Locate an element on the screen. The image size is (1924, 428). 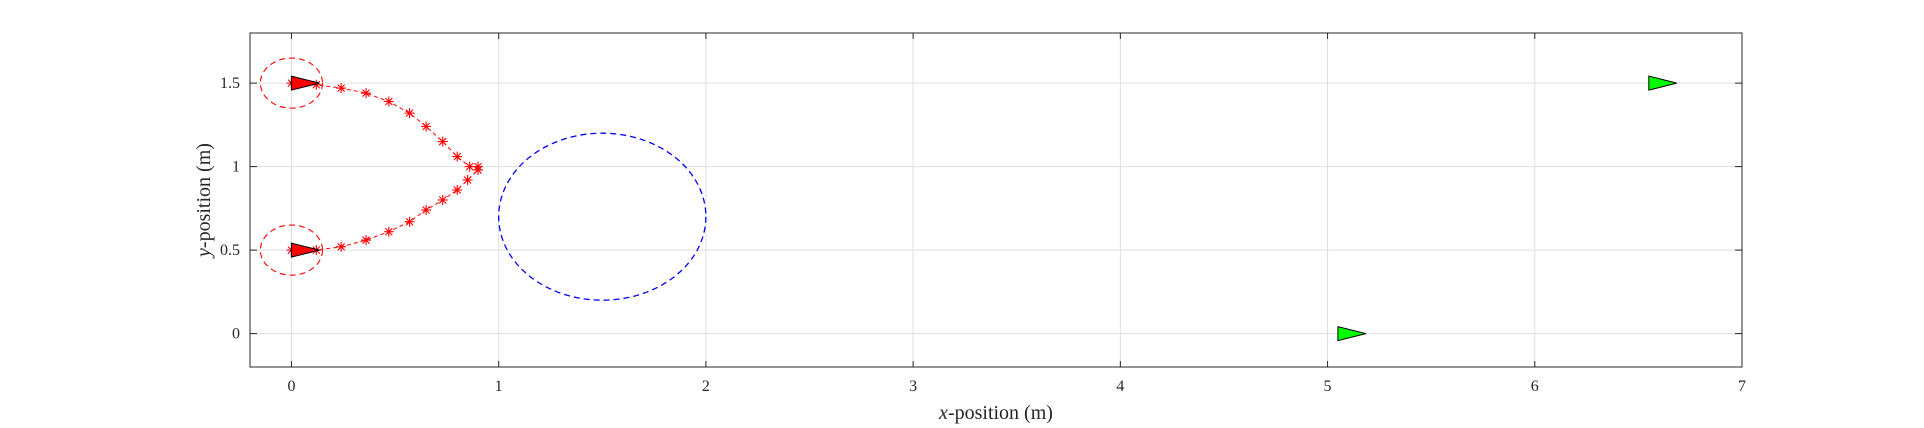
x-tick-label: 5 is located at coordinates (1328, 386).